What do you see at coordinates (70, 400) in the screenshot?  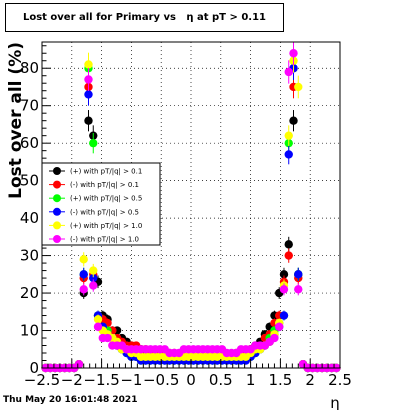 I see `timestamp: Thu May 20 16:01:48 2021` at bounding box center [70, 400].